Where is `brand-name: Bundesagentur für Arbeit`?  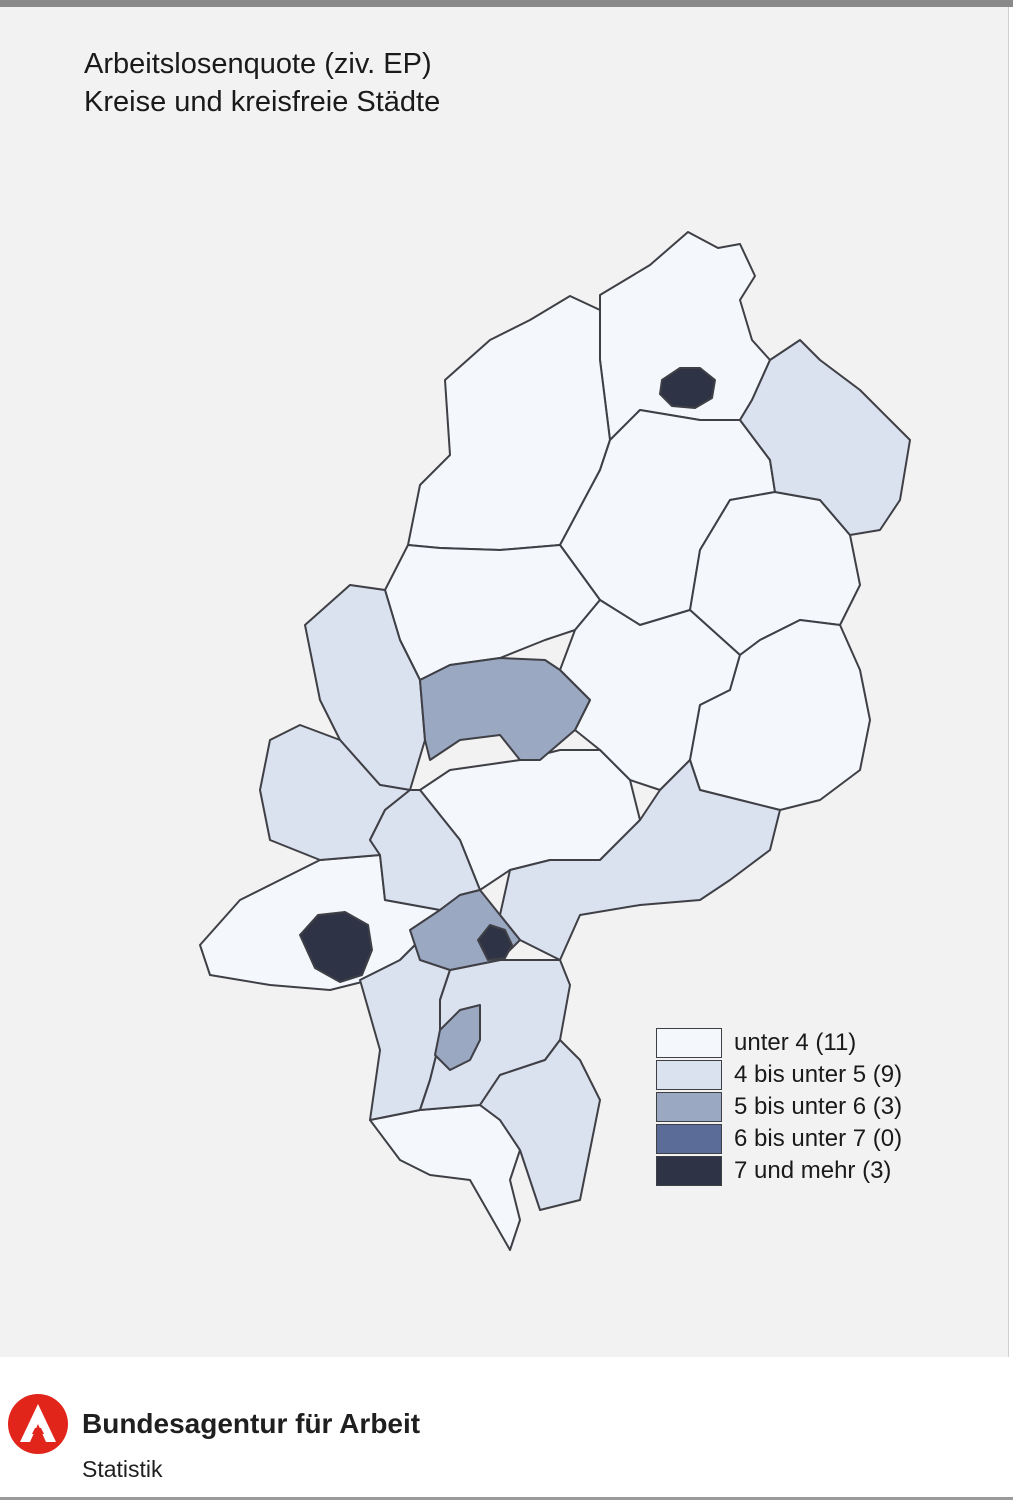
brand-name: Bundesagentur für Arbeit is located at coordinates (251, 1423).